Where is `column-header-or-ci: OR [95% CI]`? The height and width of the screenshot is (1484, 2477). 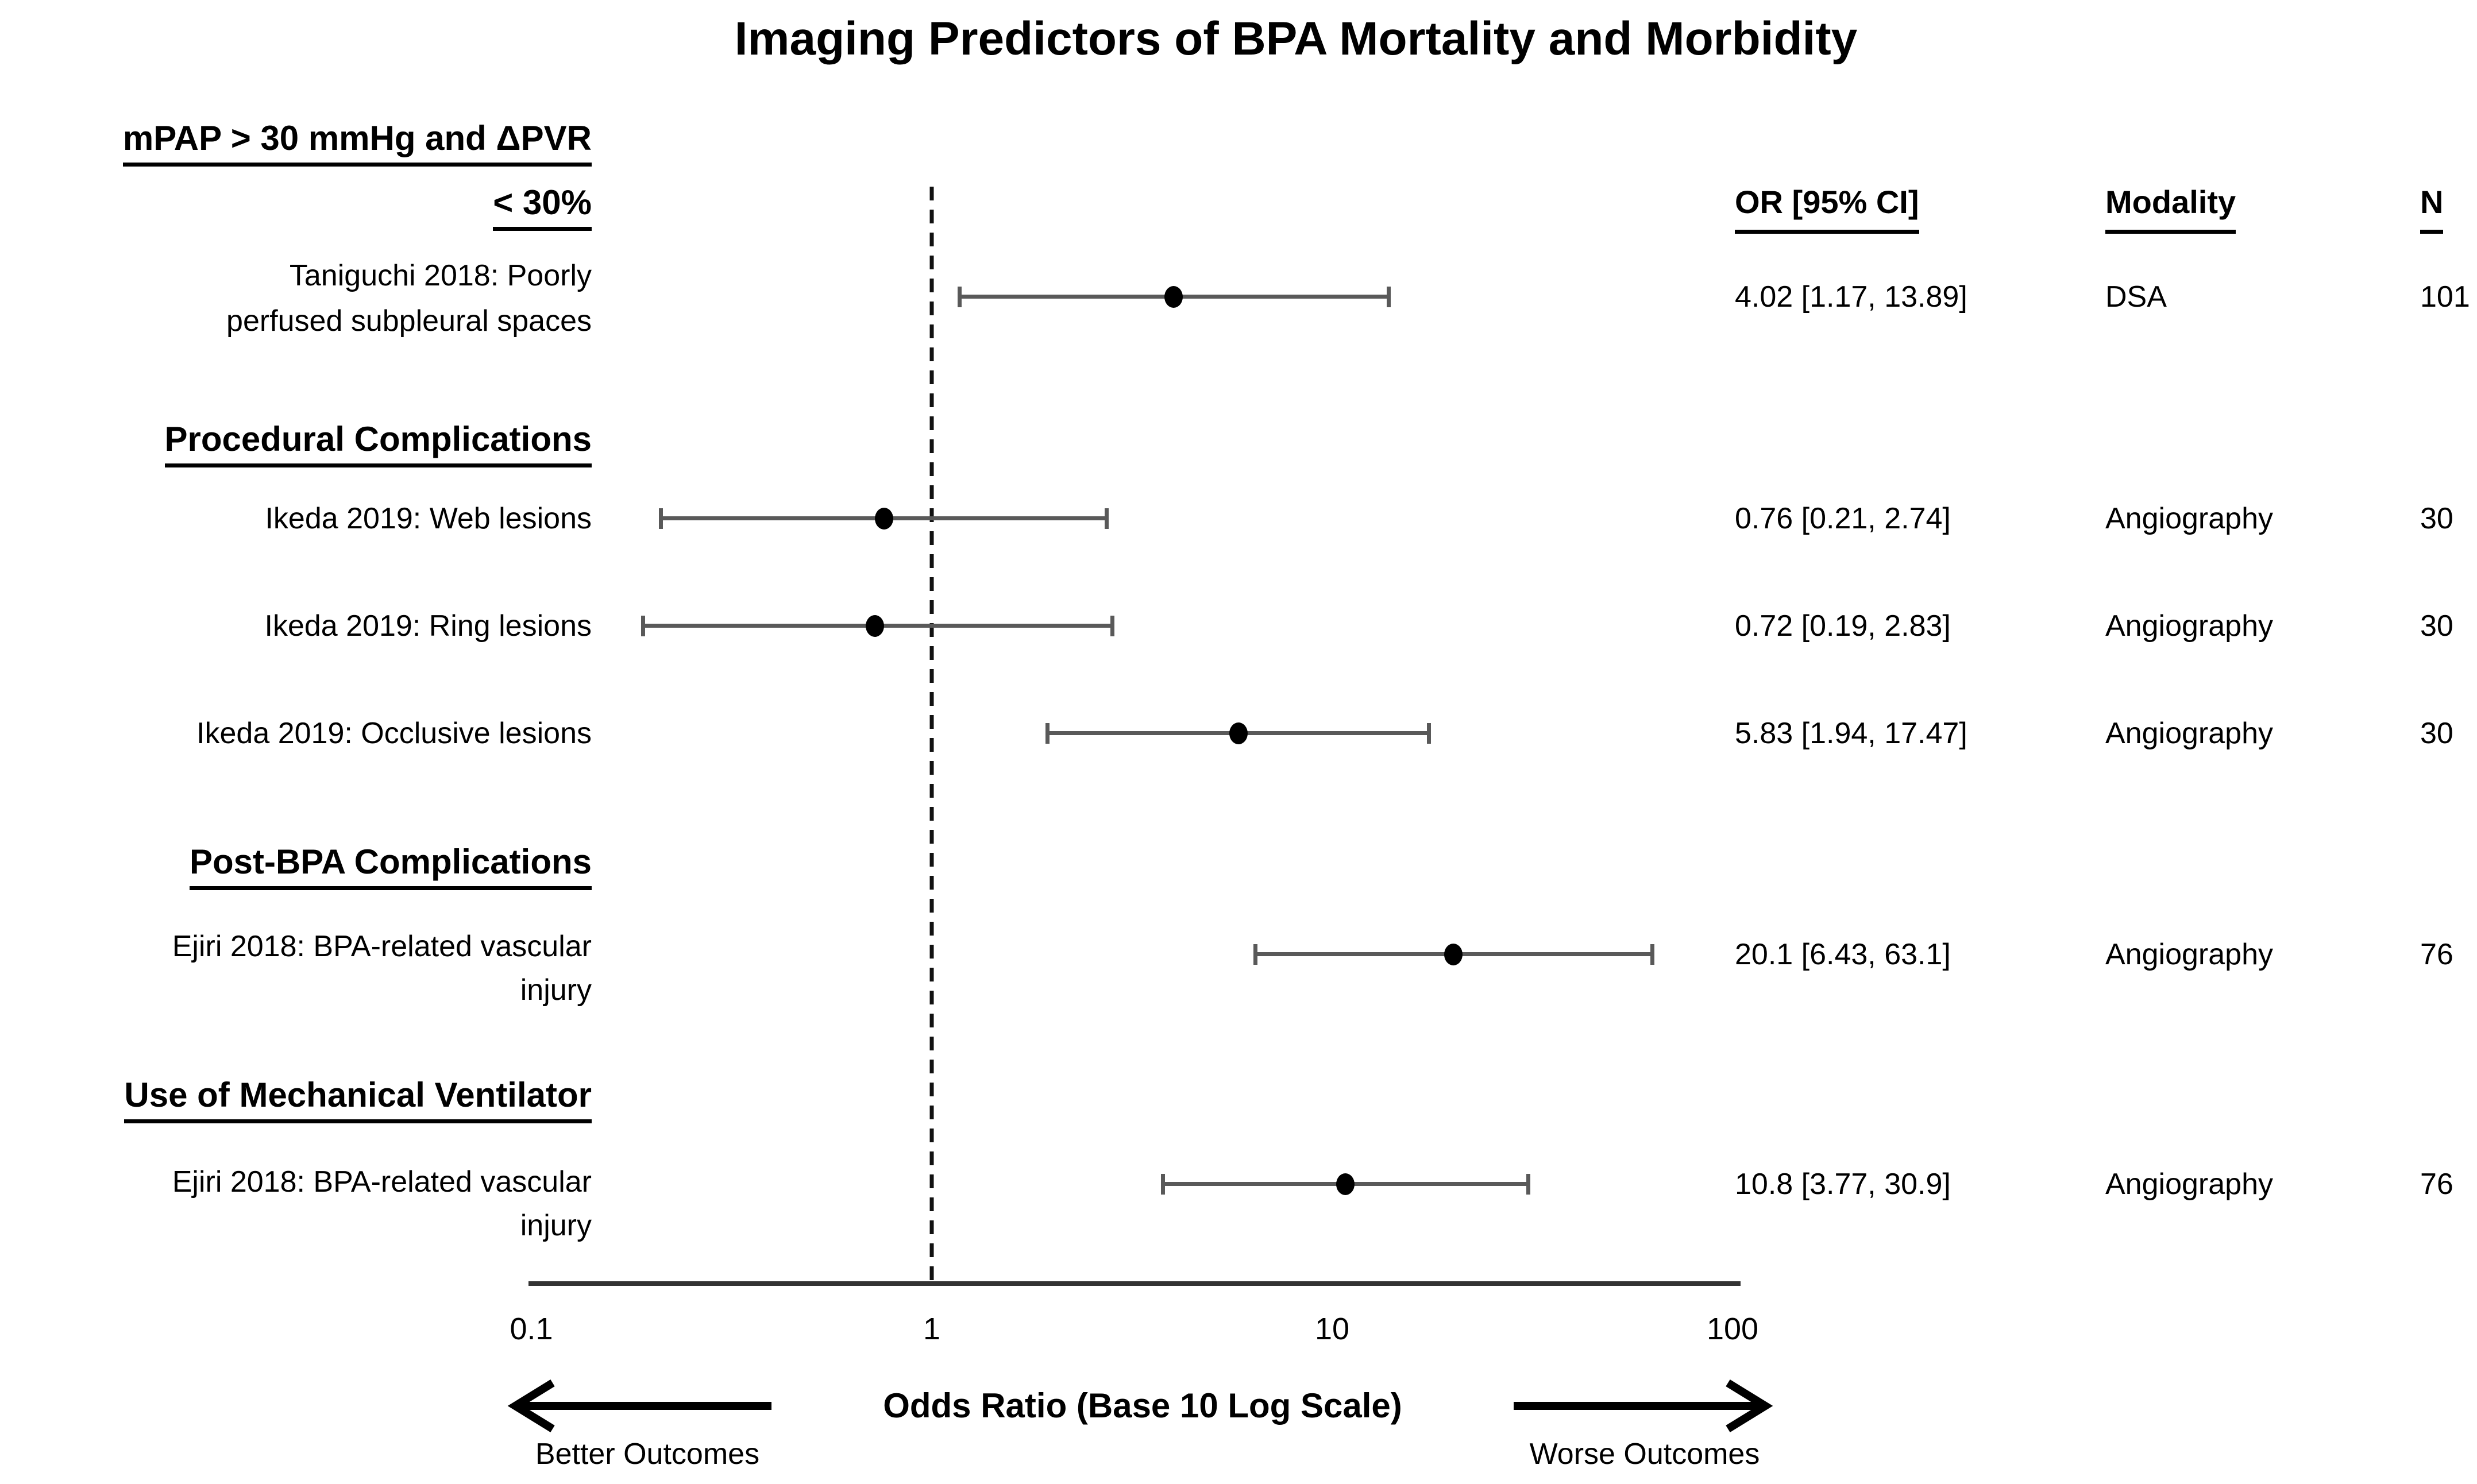 column-header-or-ci: OR [95% CI] is located at coordinates (1827, 206).